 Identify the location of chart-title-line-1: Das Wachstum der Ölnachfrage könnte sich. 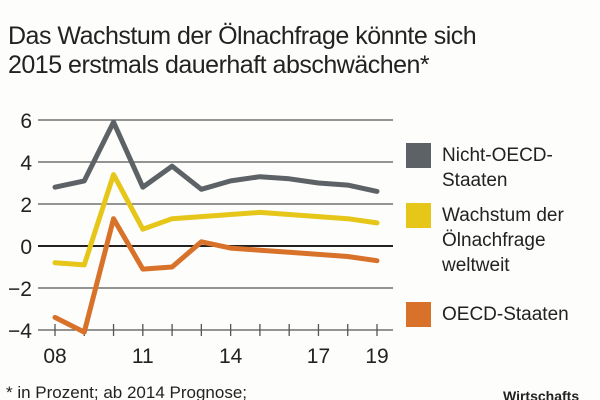
(242, 36).